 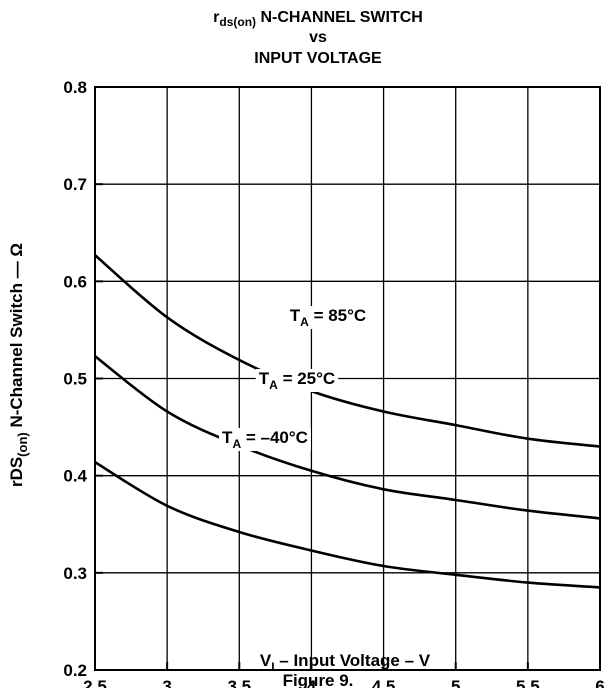 I want to click on x-tick-label: 4, so click(x=312, y=682).